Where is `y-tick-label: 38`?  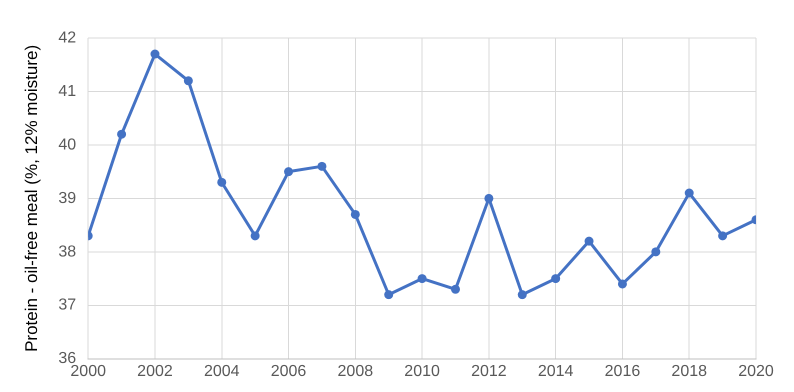 y-tick-label: 38 is located at coordinates (67, 251).